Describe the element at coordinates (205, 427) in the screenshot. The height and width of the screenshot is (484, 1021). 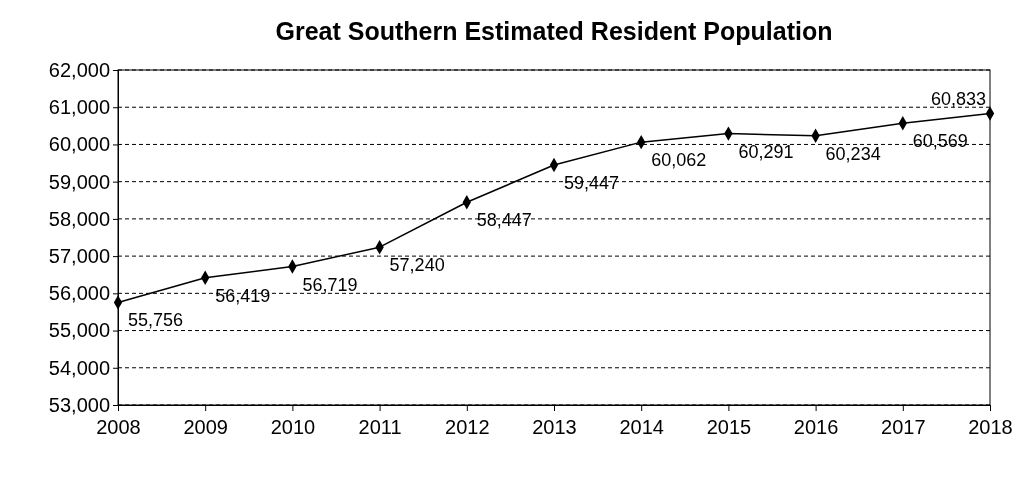
I see `x-tick-label: 2009` at that location.